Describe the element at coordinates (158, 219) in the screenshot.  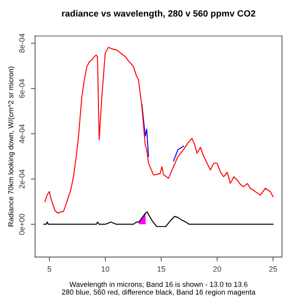
I see `line-series` at that location.